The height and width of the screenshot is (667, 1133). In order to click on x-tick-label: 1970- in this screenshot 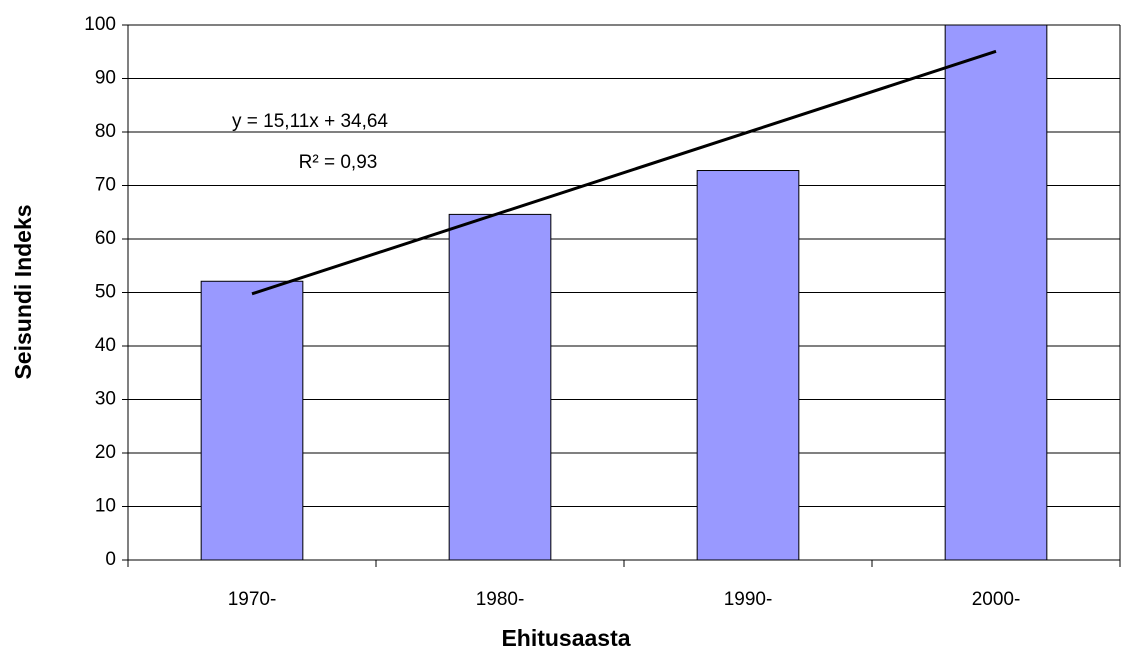, I will do `click(252, 599)`.